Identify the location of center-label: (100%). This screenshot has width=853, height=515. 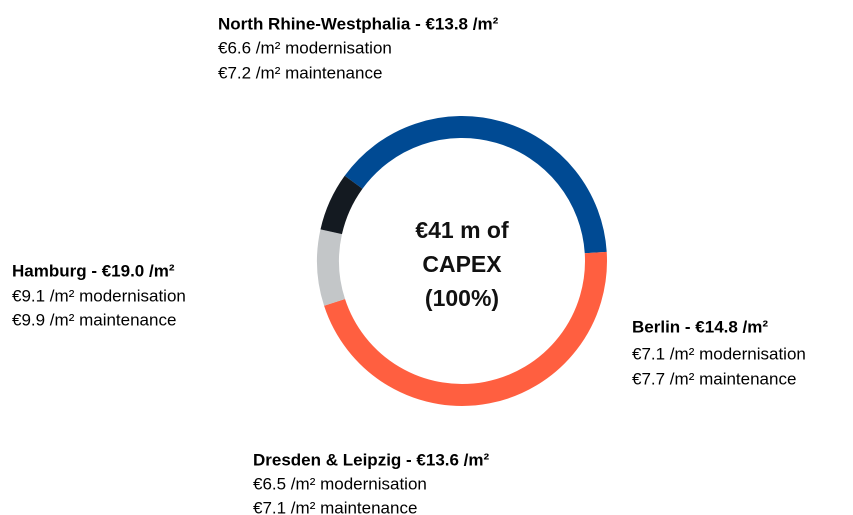
(462, 298).